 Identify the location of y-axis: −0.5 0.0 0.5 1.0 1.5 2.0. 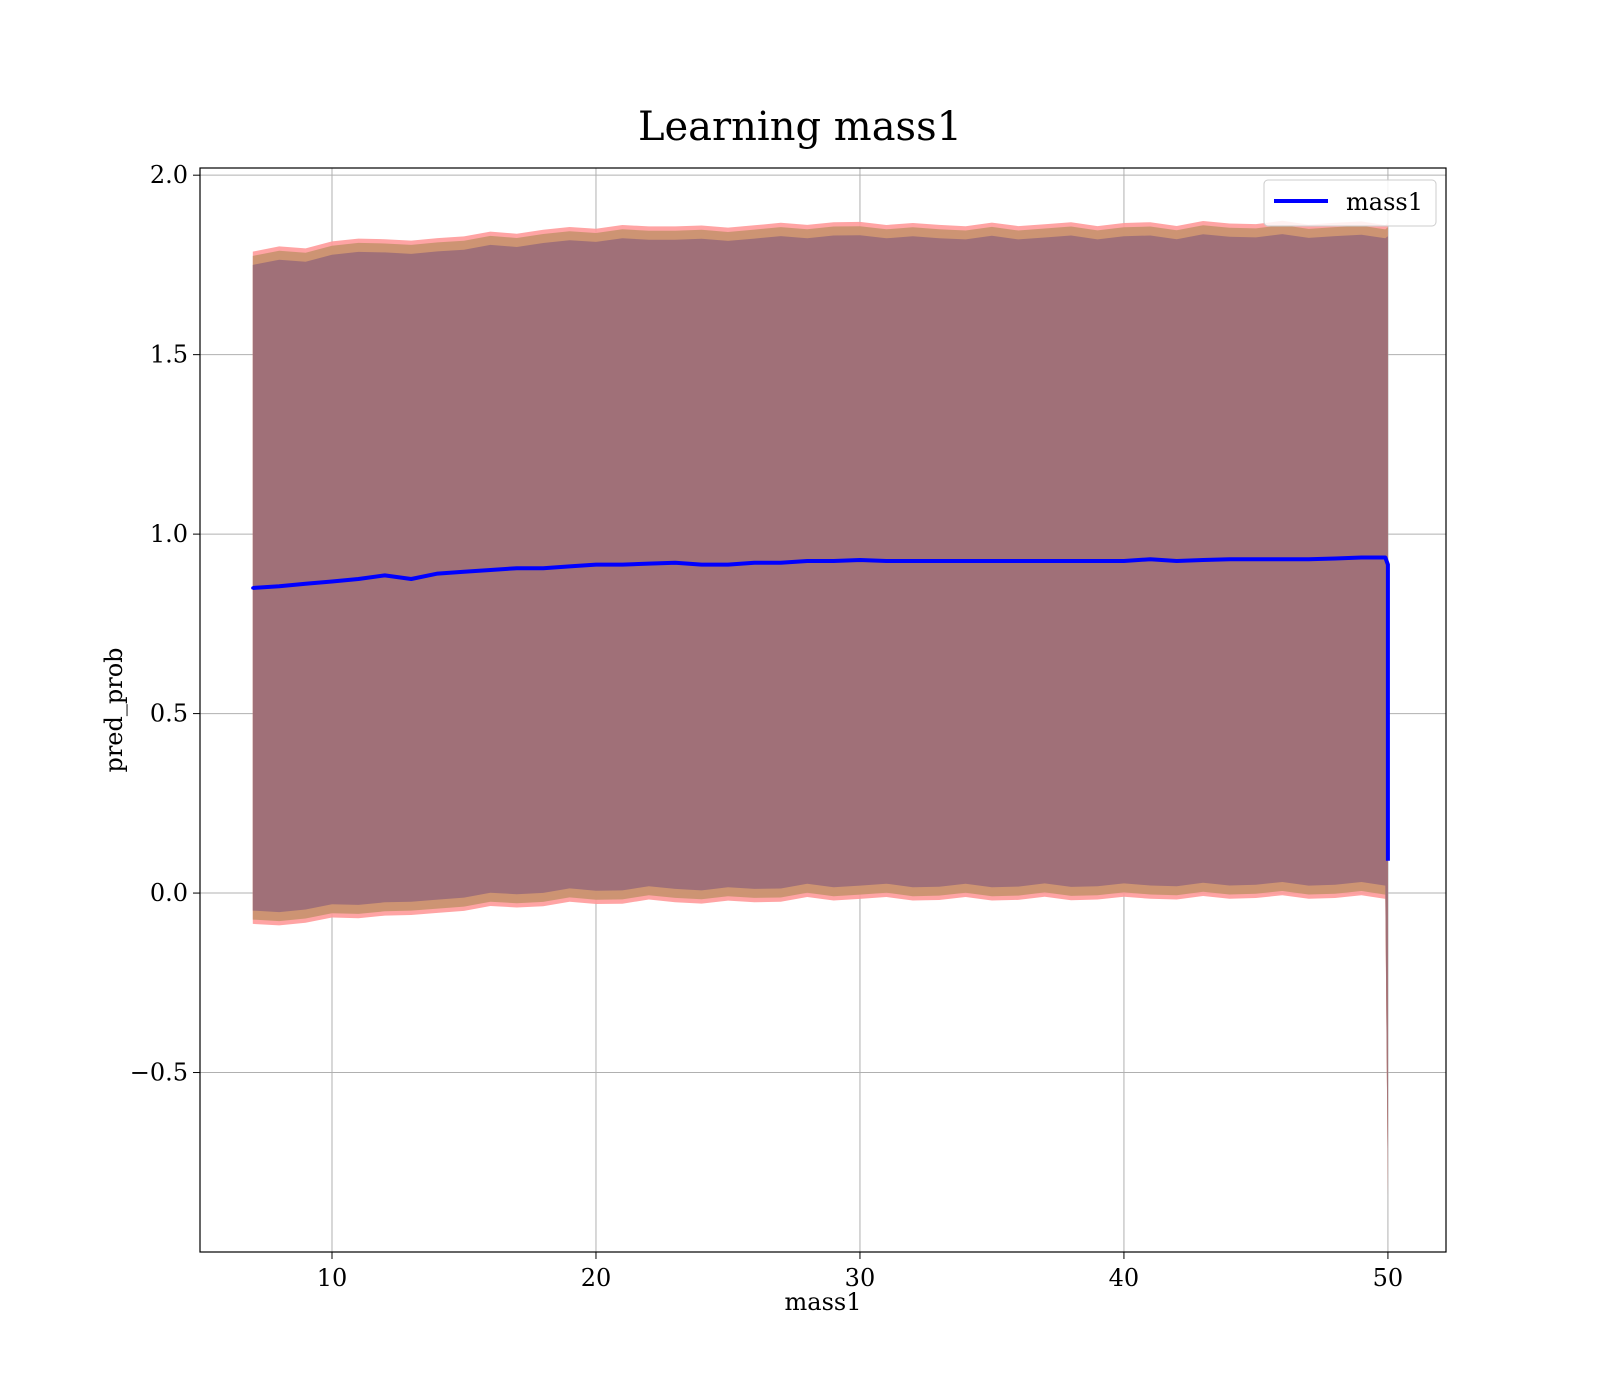
(165, 624).